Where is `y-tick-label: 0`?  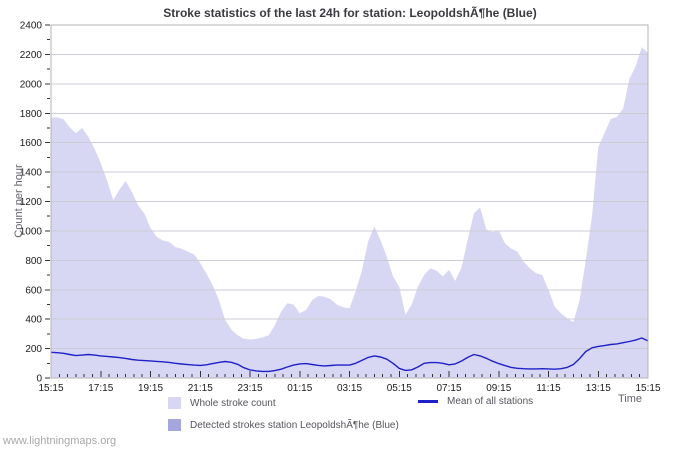
y-tick-label: 0 is located at coordinates (39, 379).